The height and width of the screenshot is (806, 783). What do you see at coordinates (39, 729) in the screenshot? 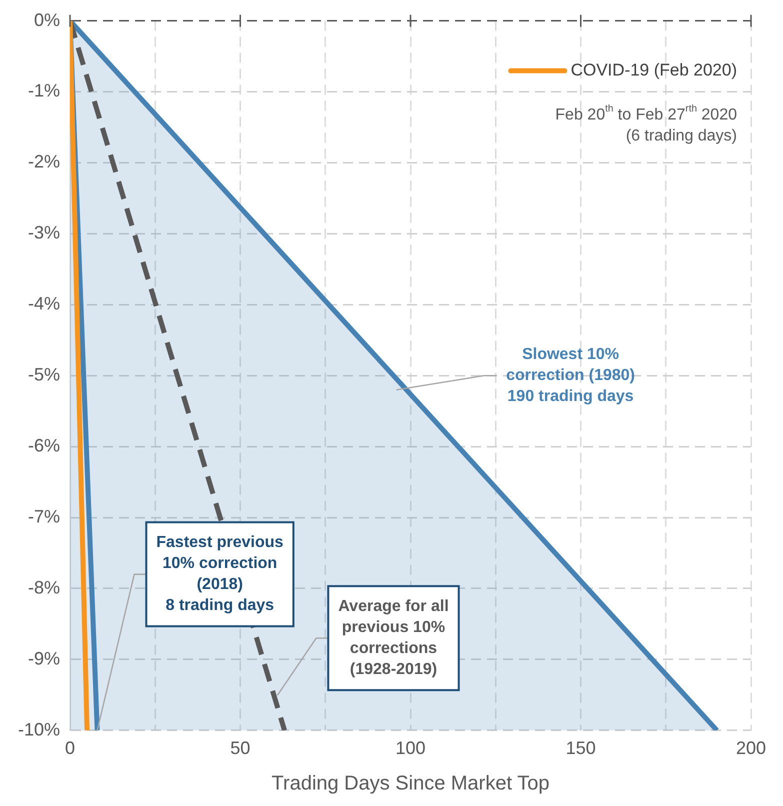
I see `y-tick-label: -10%` at bounding box center [39, 729].